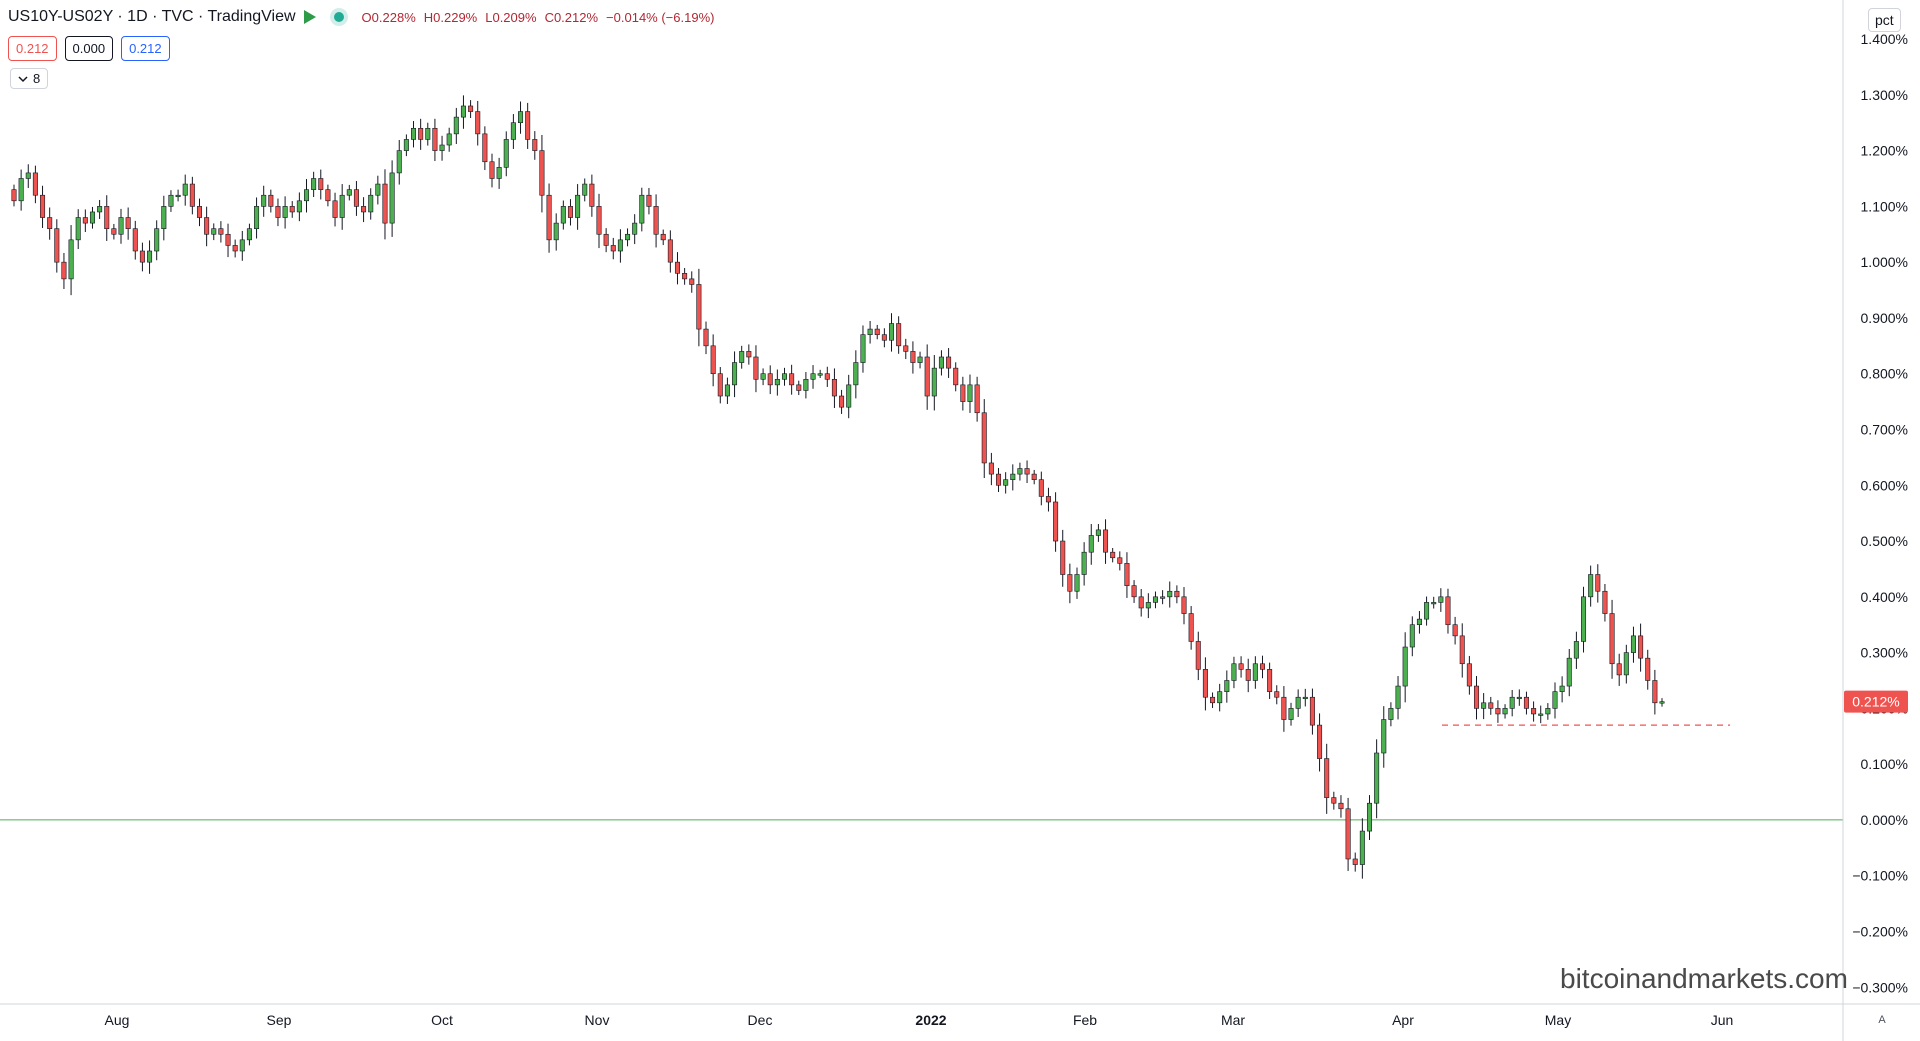 The height and width of the screenshot is (1041, 1920). I want to click on bid-button: 0.212, so click(32, 48).